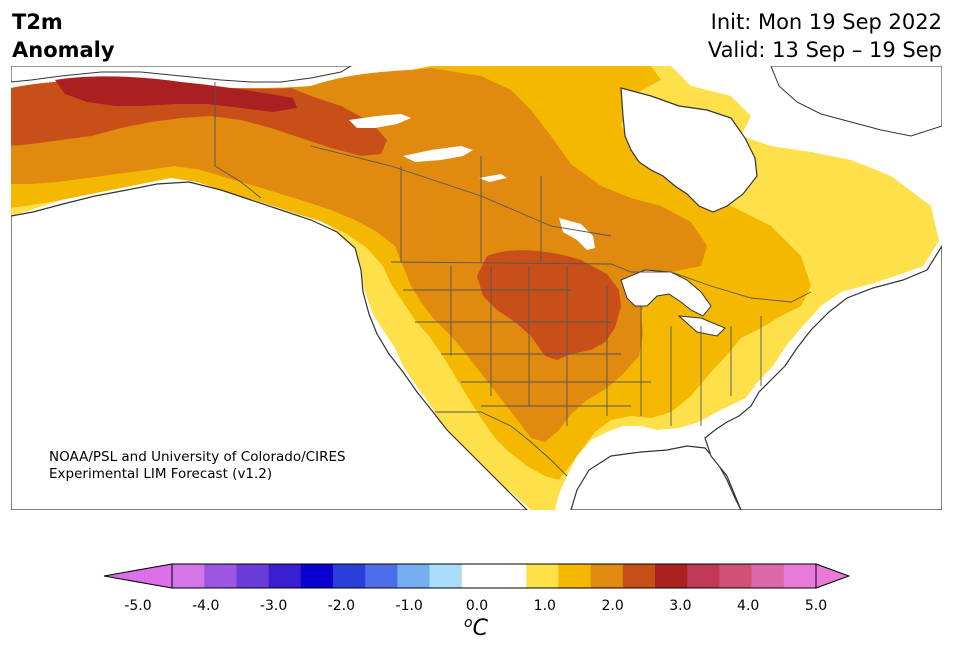 Image resolution: width=953 pixels, height=656 pixels. What do you see at coordinates (380, 121) in the screenshot?
I see `great-bear-lake` at bounding box center [380, 121].